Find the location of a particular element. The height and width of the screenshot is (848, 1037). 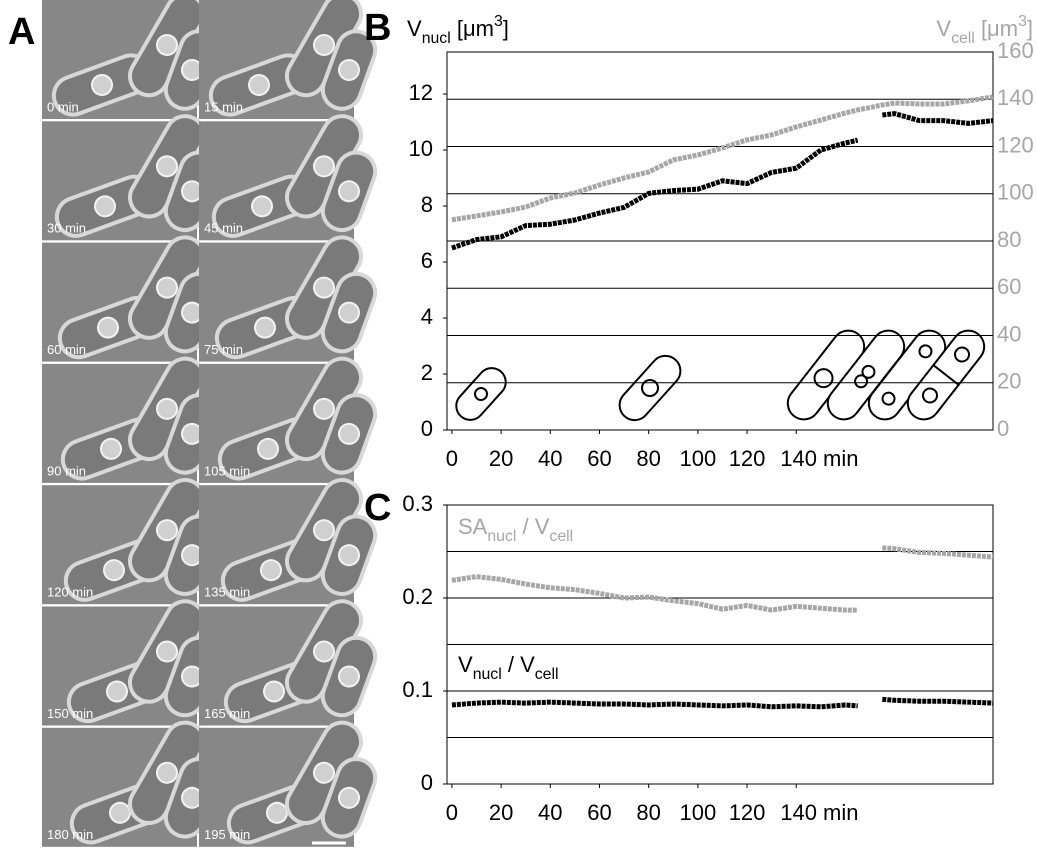

micrograph: 195 min is located at coordinates (288, 783).